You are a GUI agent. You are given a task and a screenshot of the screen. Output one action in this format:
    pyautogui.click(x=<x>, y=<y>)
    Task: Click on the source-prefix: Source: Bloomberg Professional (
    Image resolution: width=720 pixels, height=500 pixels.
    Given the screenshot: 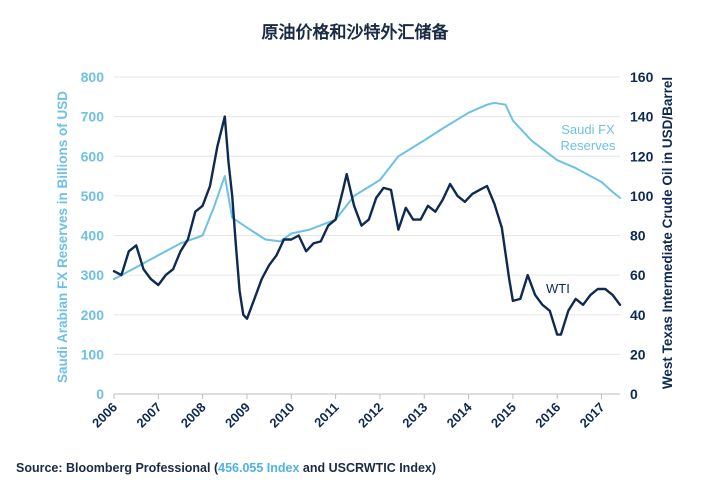 What is the action you would take?
    pyautogui.click(x=117, y=468)
    